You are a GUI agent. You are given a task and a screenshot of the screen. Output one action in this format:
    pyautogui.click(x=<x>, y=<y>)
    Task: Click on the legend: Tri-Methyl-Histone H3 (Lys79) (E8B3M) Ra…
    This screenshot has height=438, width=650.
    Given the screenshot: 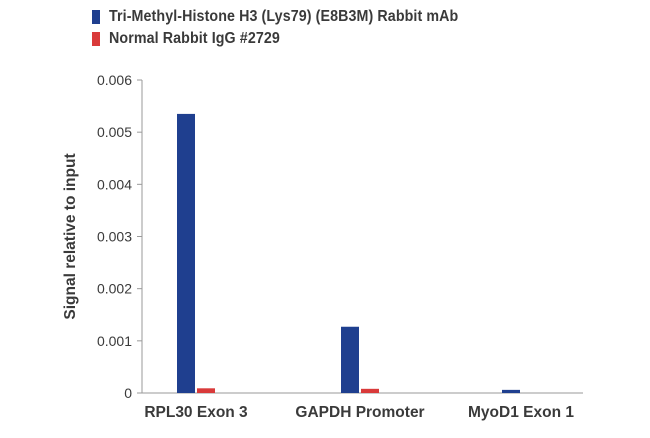 What is the action you would take?
    pyautogui.click(x=290, y=28)
    